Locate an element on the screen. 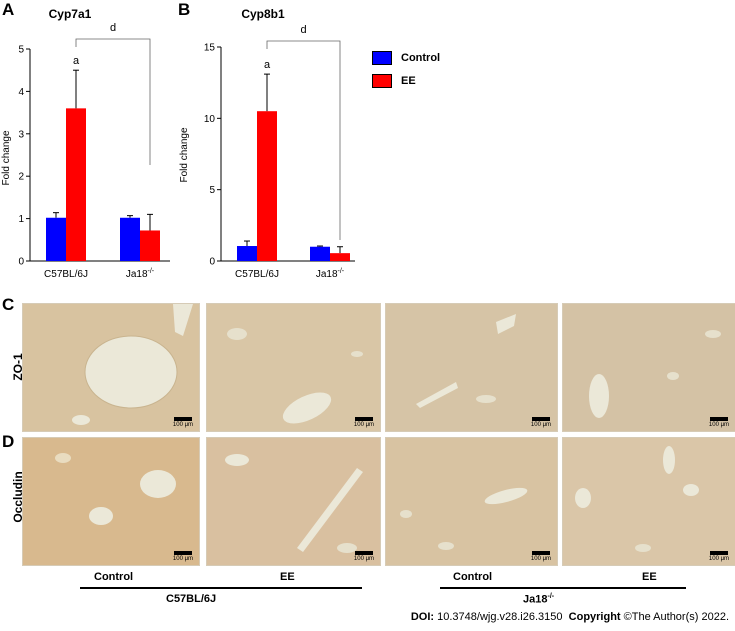 Image resolution: width=735 pixels, height=631 pixels. copyright-value: ©The Author(s) 2022. is located at coordinates (676, 617).